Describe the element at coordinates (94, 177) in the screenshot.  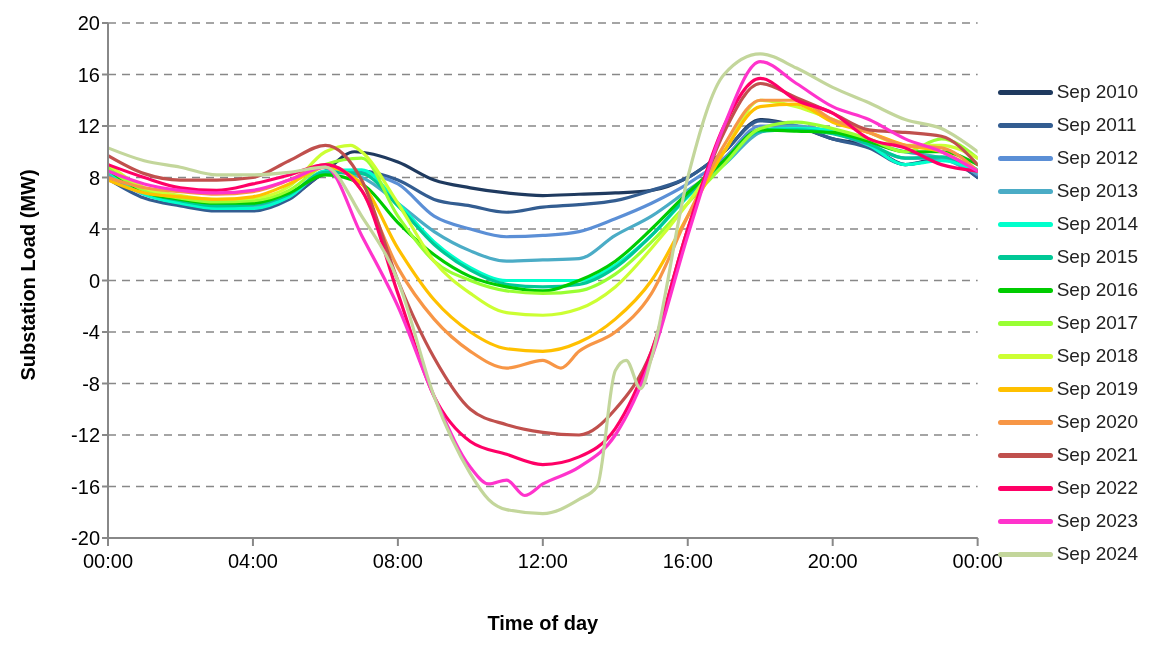
I see `y-tick-label: 8` at that location.